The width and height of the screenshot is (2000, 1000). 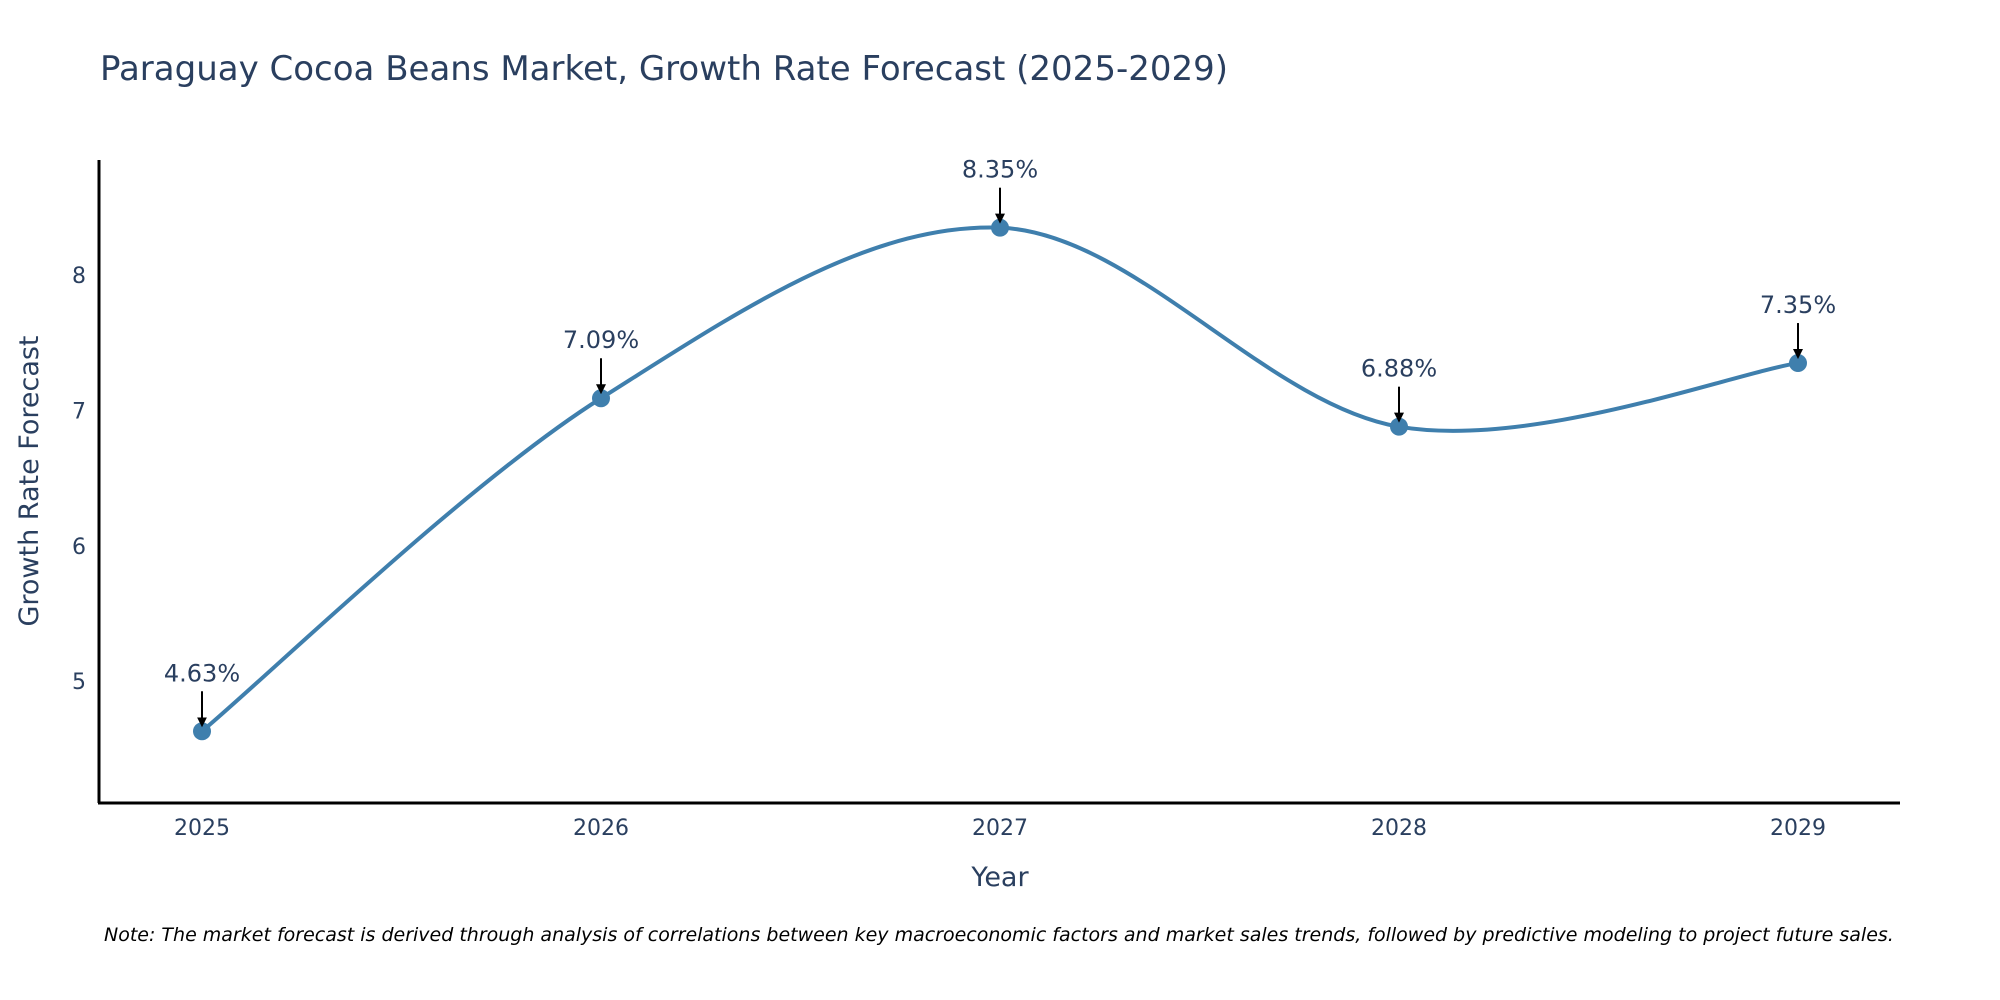 What do you see at coordinates (1399, 828) in the screenshot?
I see `x-tick-label: 2028` at bounding box center [1399, 828].